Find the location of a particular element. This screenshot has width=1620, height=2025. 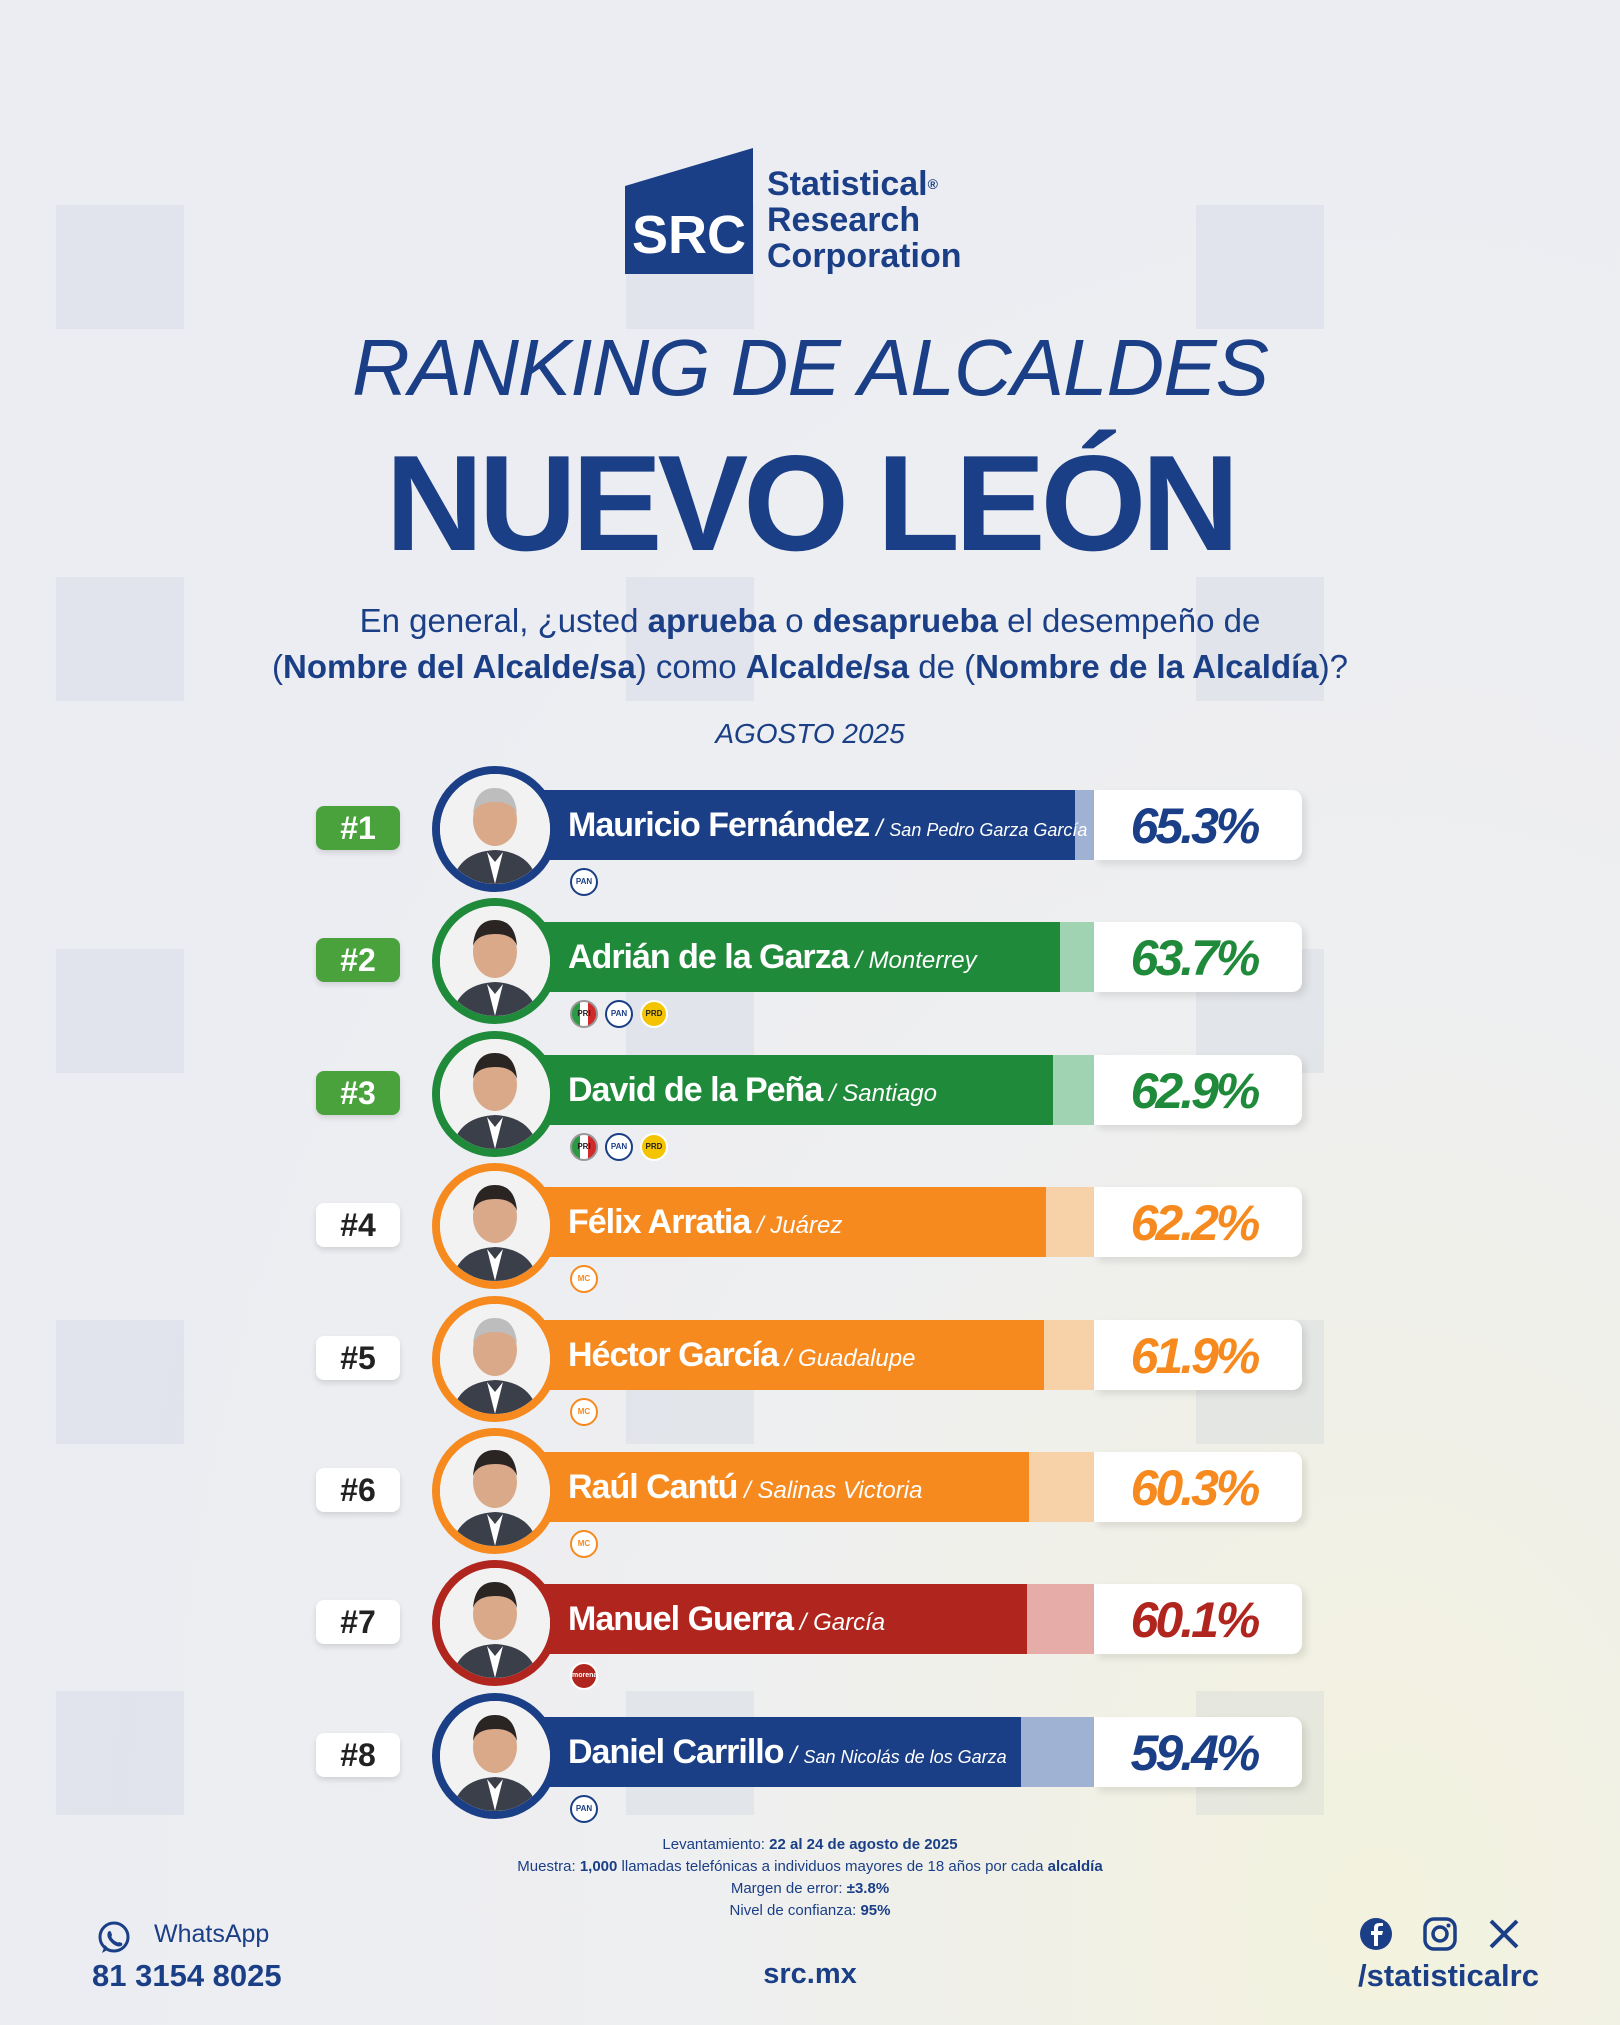

rank-badge: #7 is located at coordinates (358, 1622).